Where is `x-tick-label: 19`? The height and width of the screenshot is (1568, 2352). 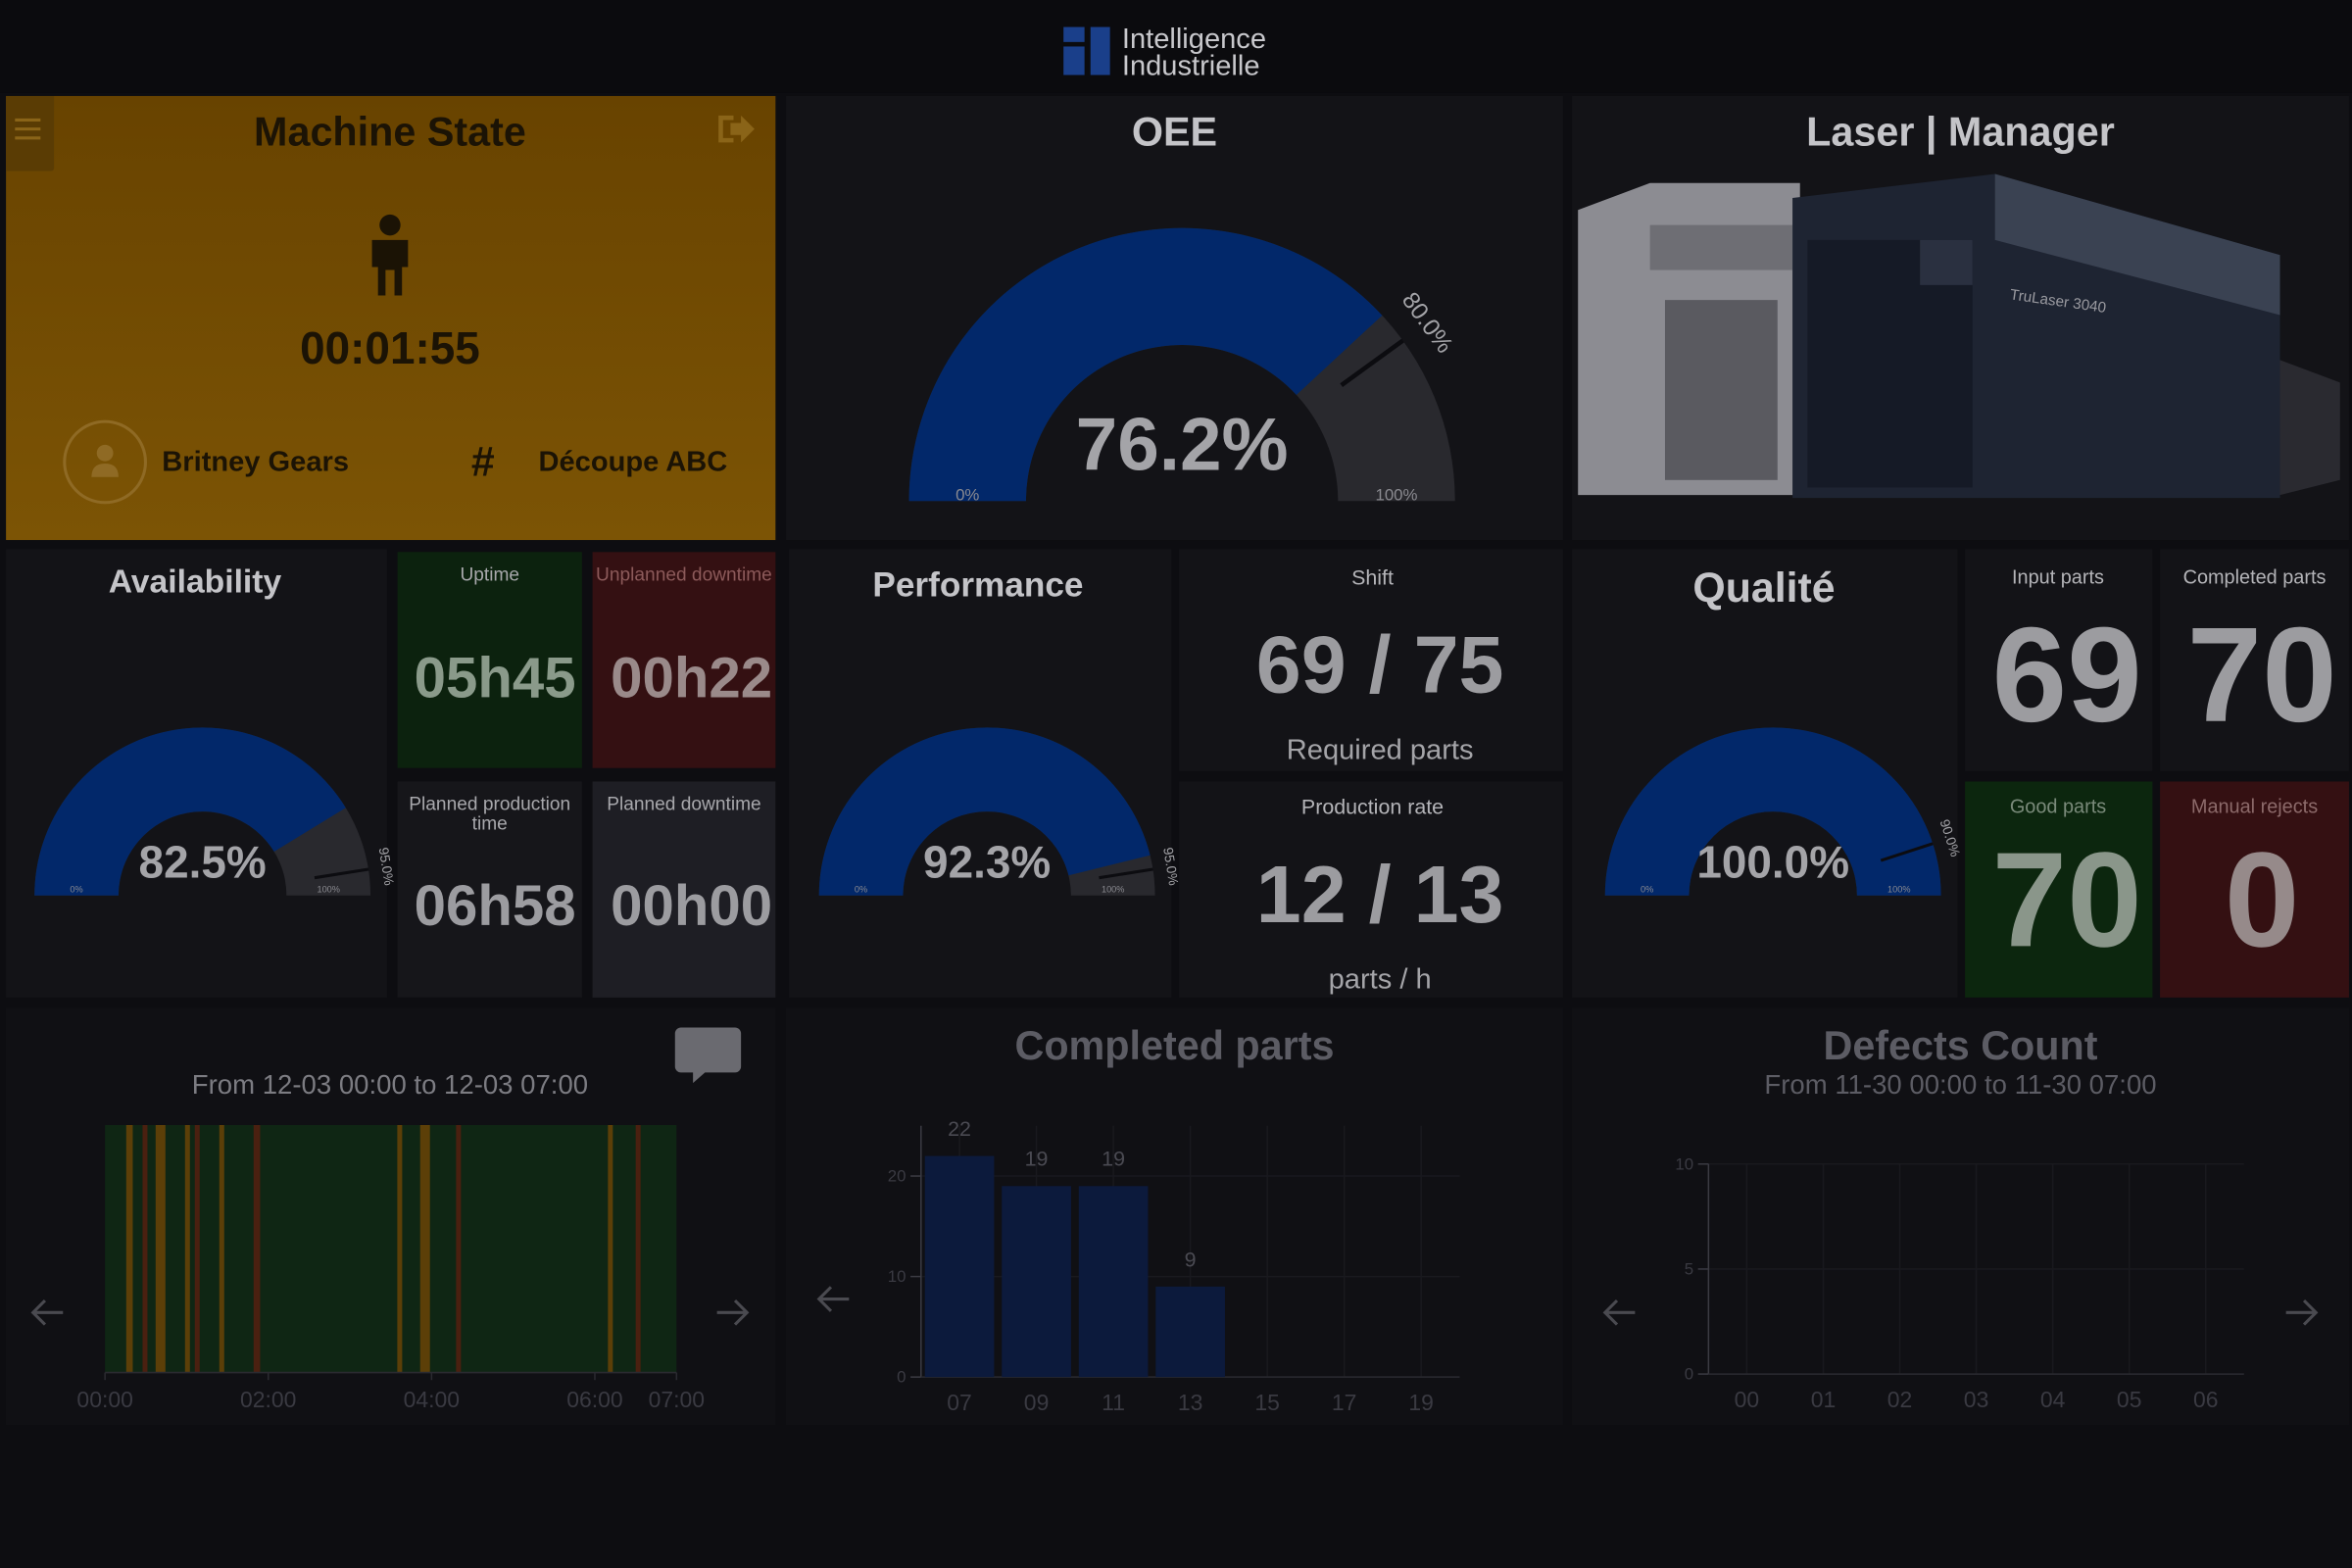
x-tick-label: 19 is located at coordinates (1421, 1402).